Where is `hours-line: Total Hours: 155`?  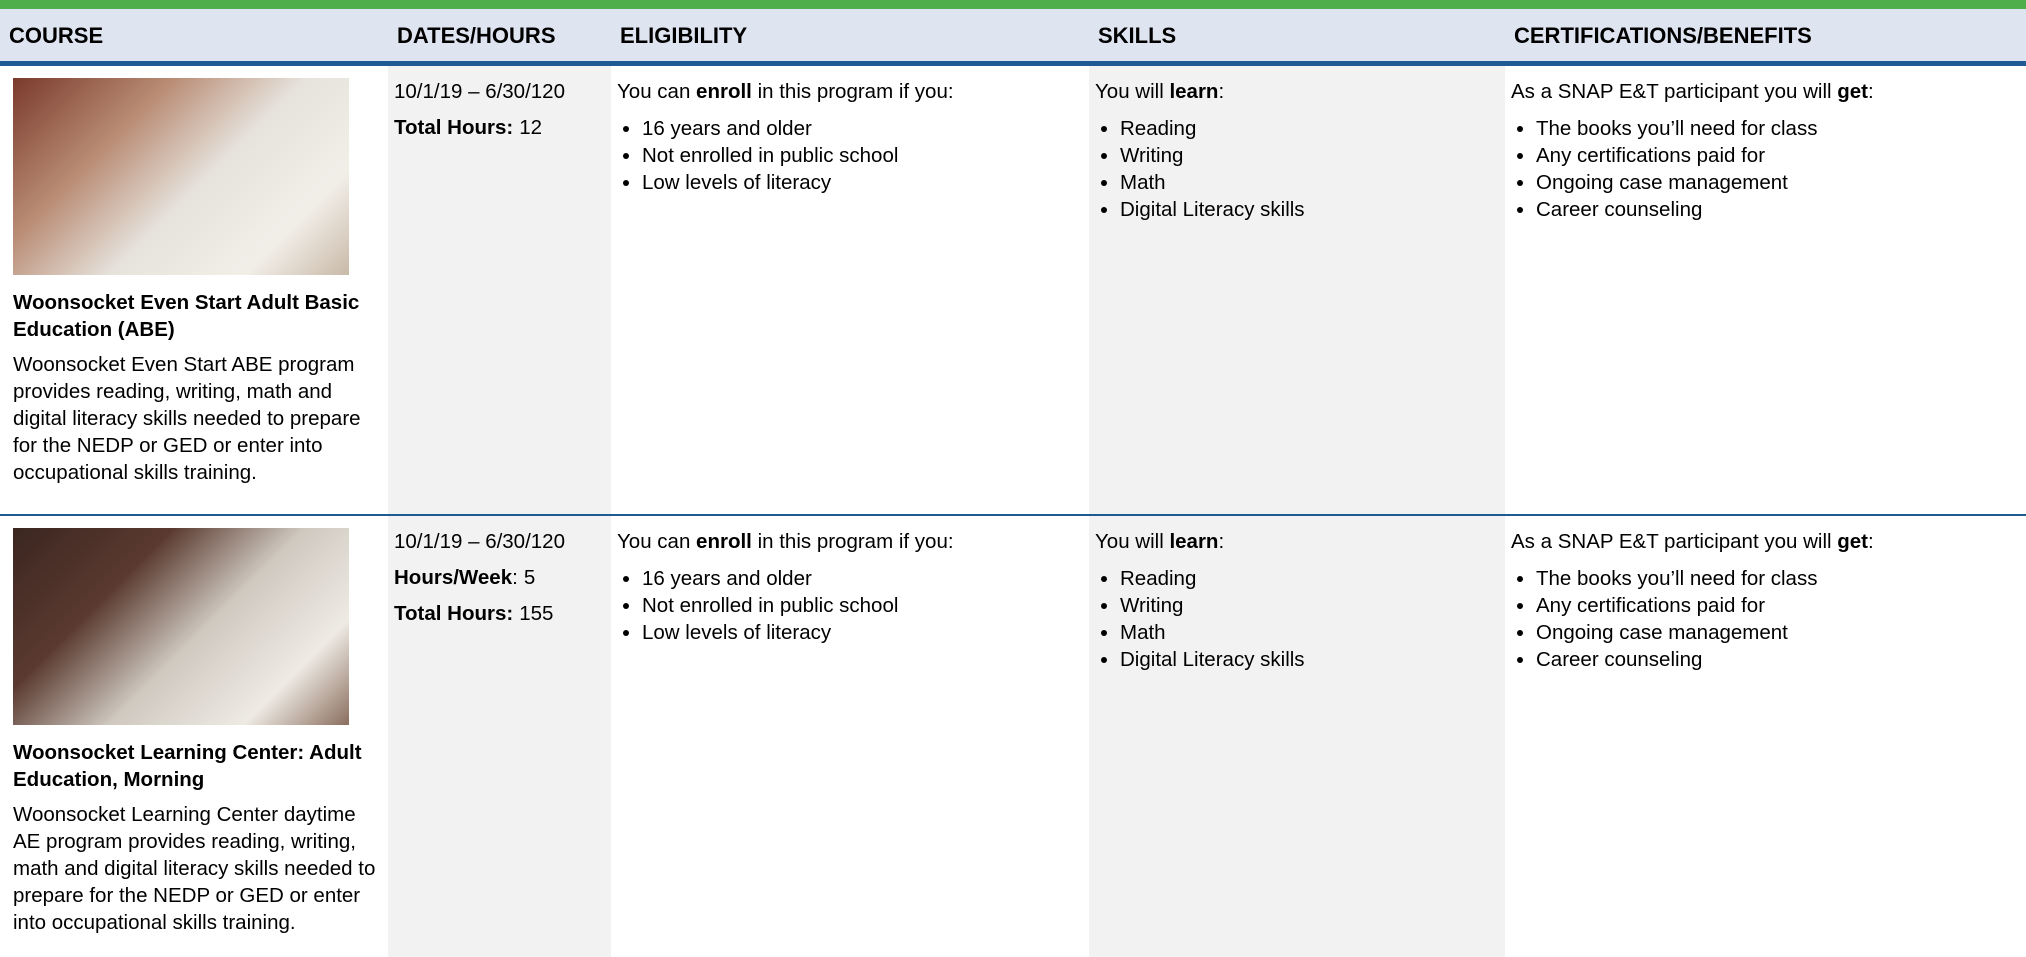 hours-line: Total Hours: 155 is located at coordinates (498, 613).